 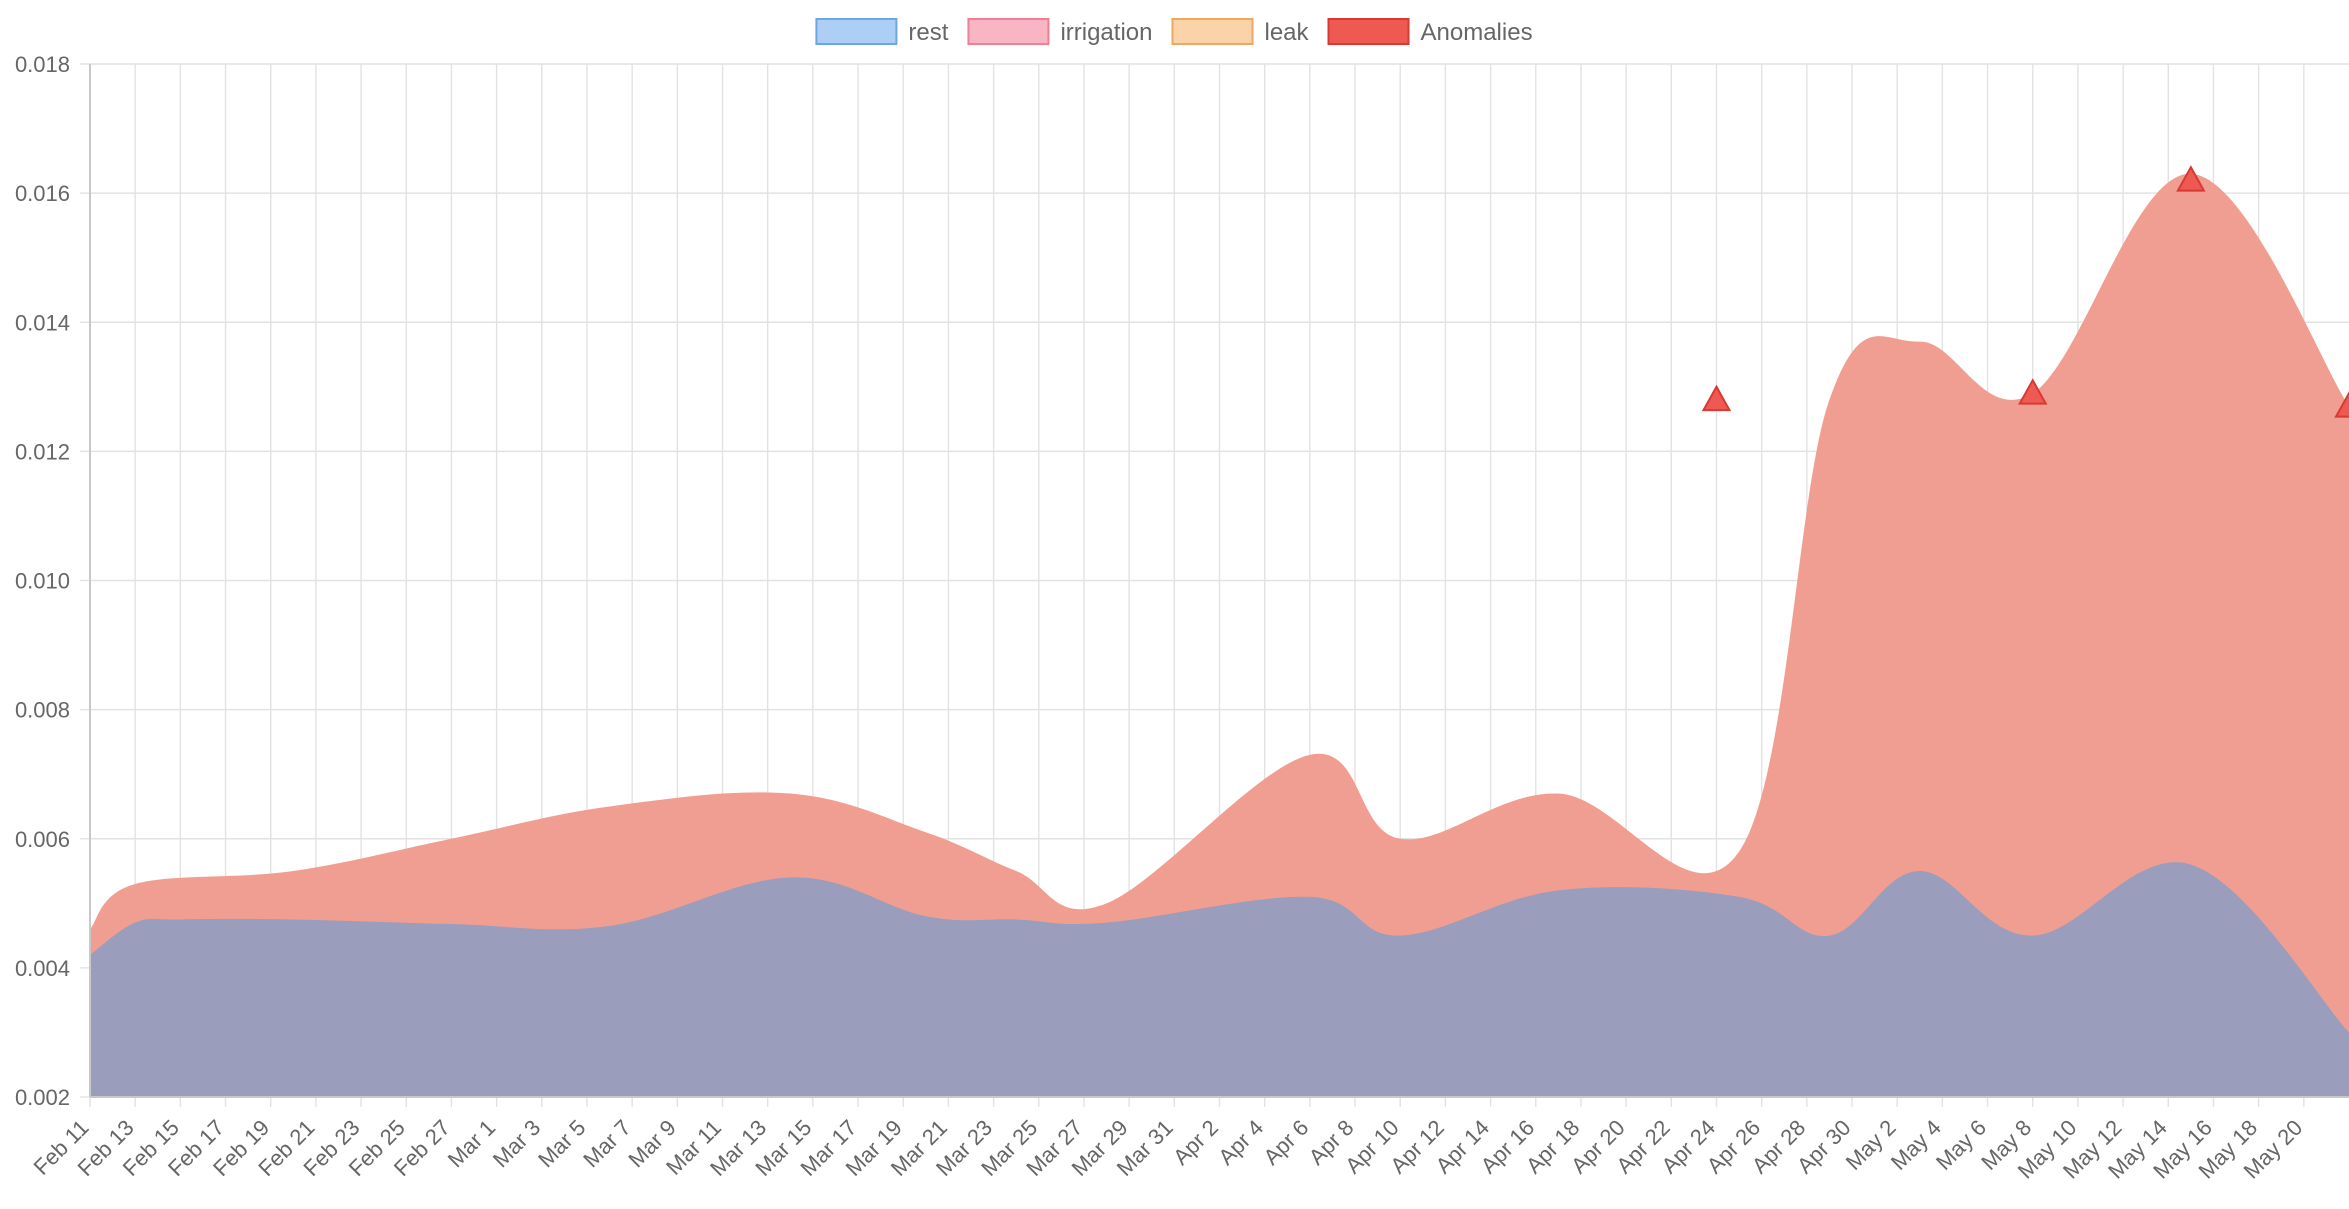 What do you see at coordinates (1477, 32) in the screenshot?
I see `legend-label-anomalies: Anomalies` at bounding box center [1477, 32].